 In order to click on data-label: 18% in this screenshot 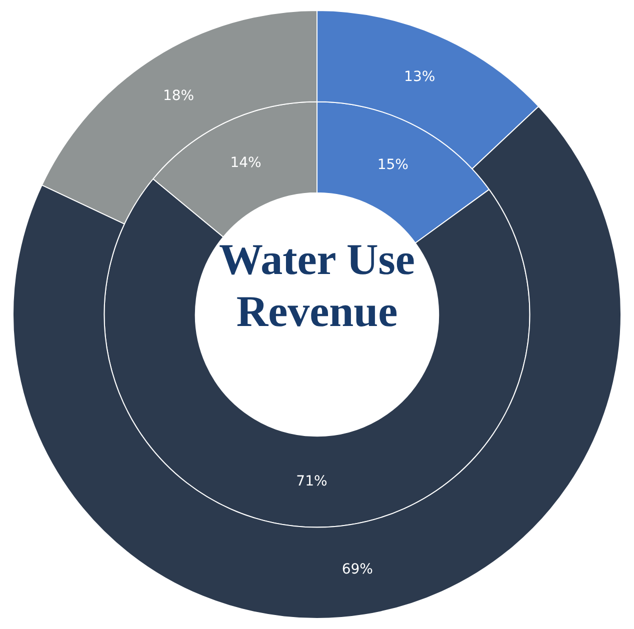, I will do `click(178, 96)`.